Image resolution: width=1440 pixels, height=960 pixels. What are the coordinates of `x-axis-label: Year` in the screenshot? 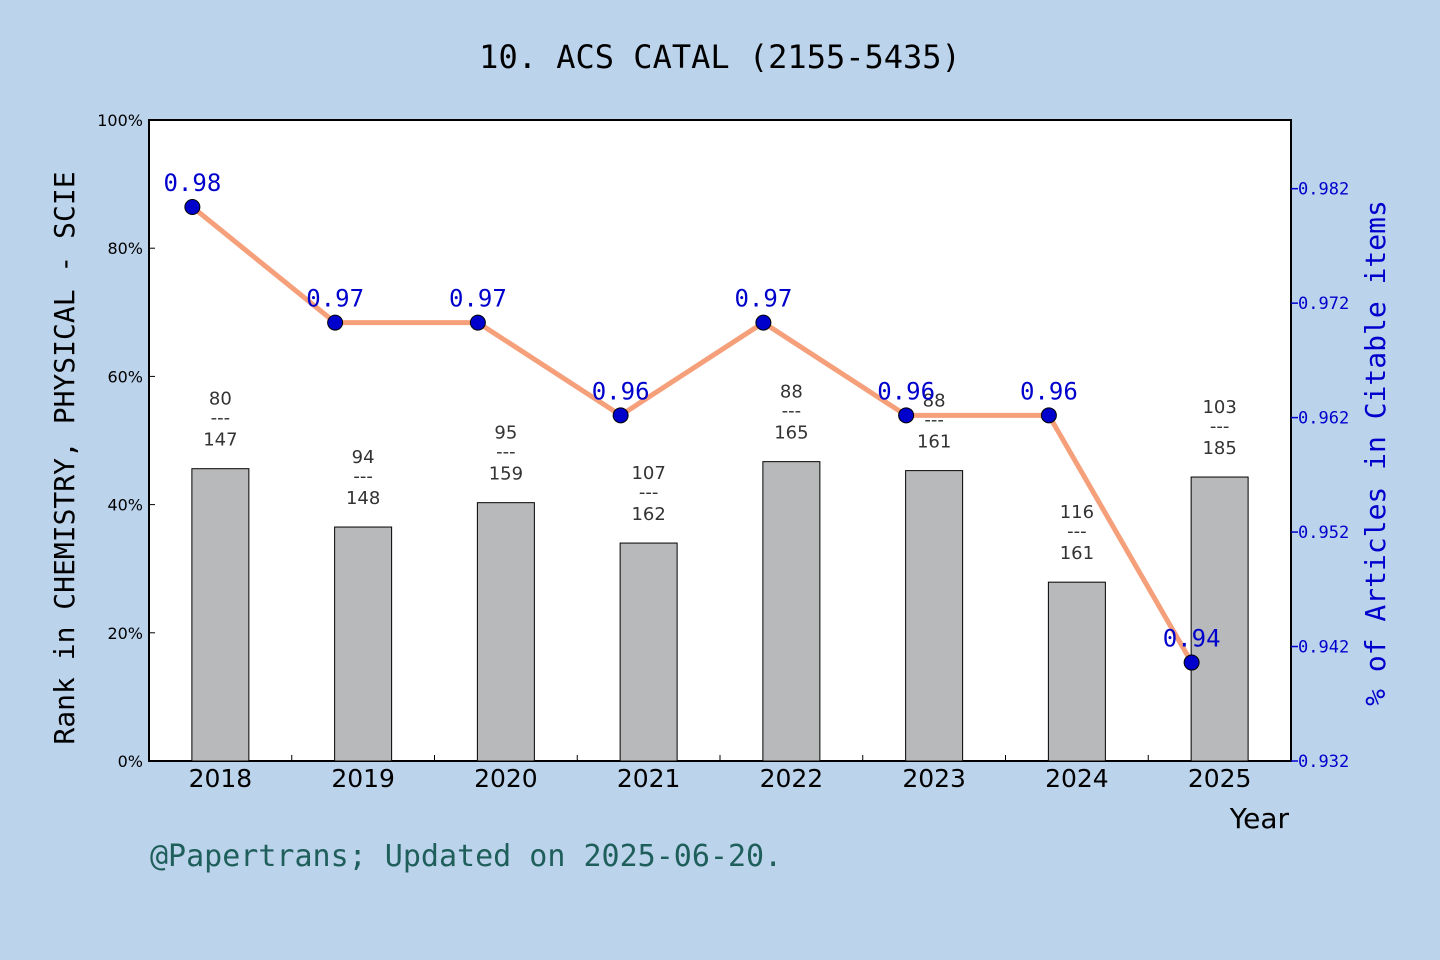 It's located at (1259, 818).